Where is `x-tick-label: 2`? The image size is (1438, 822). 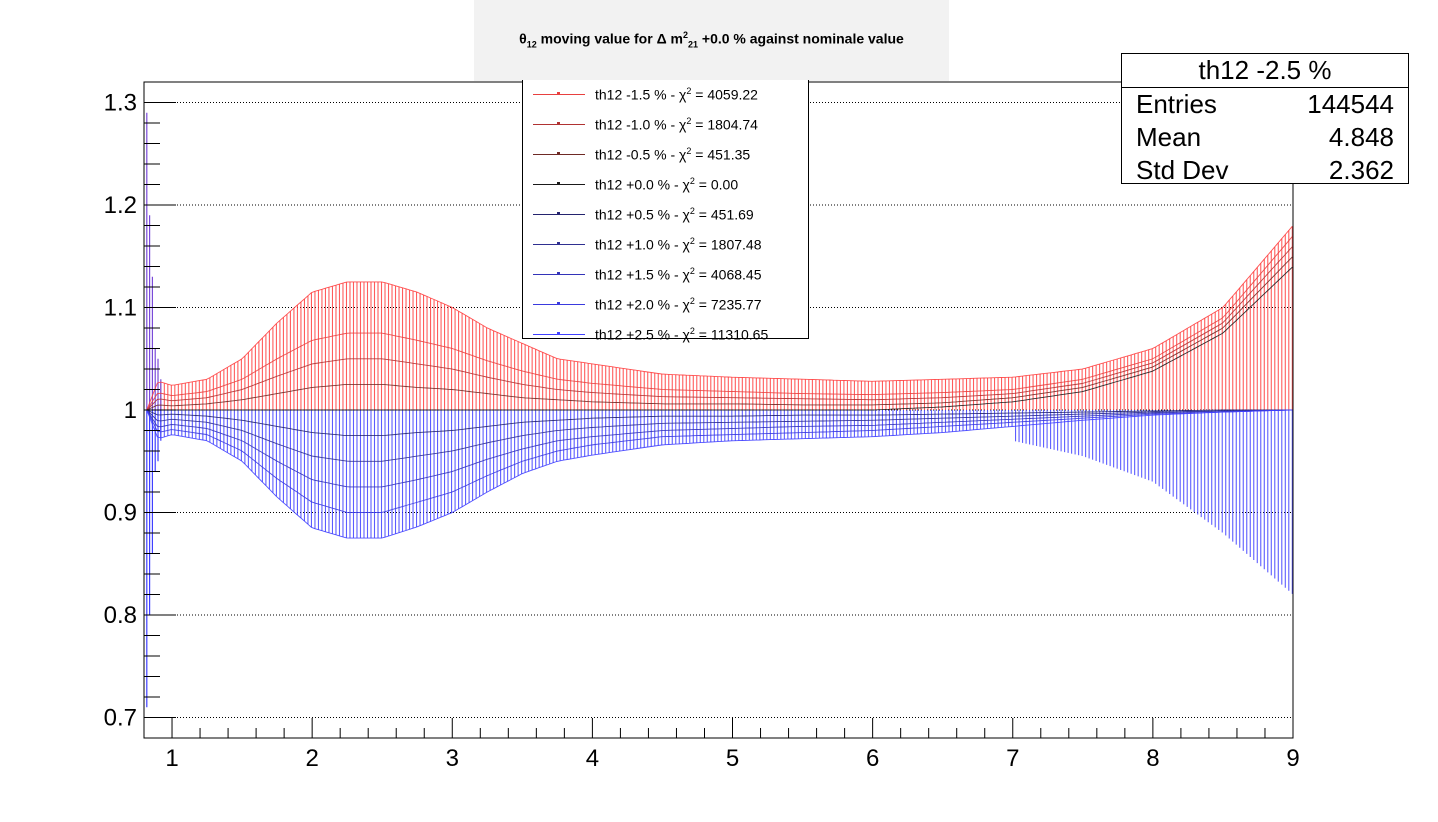
x-tick-label: 2 is located at coordinates (311, 758).